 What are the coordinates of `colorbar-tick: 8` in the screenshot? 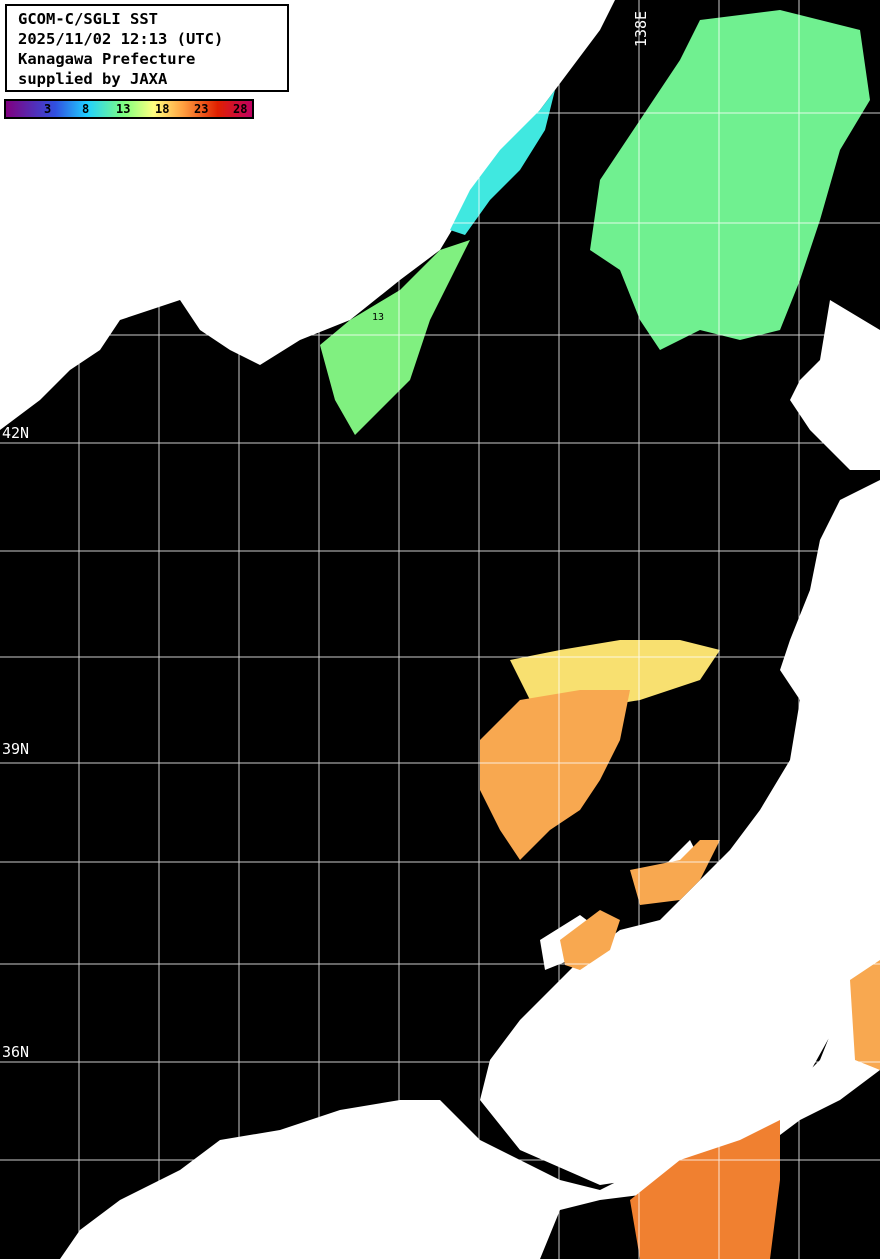 It's located at (86, 109).